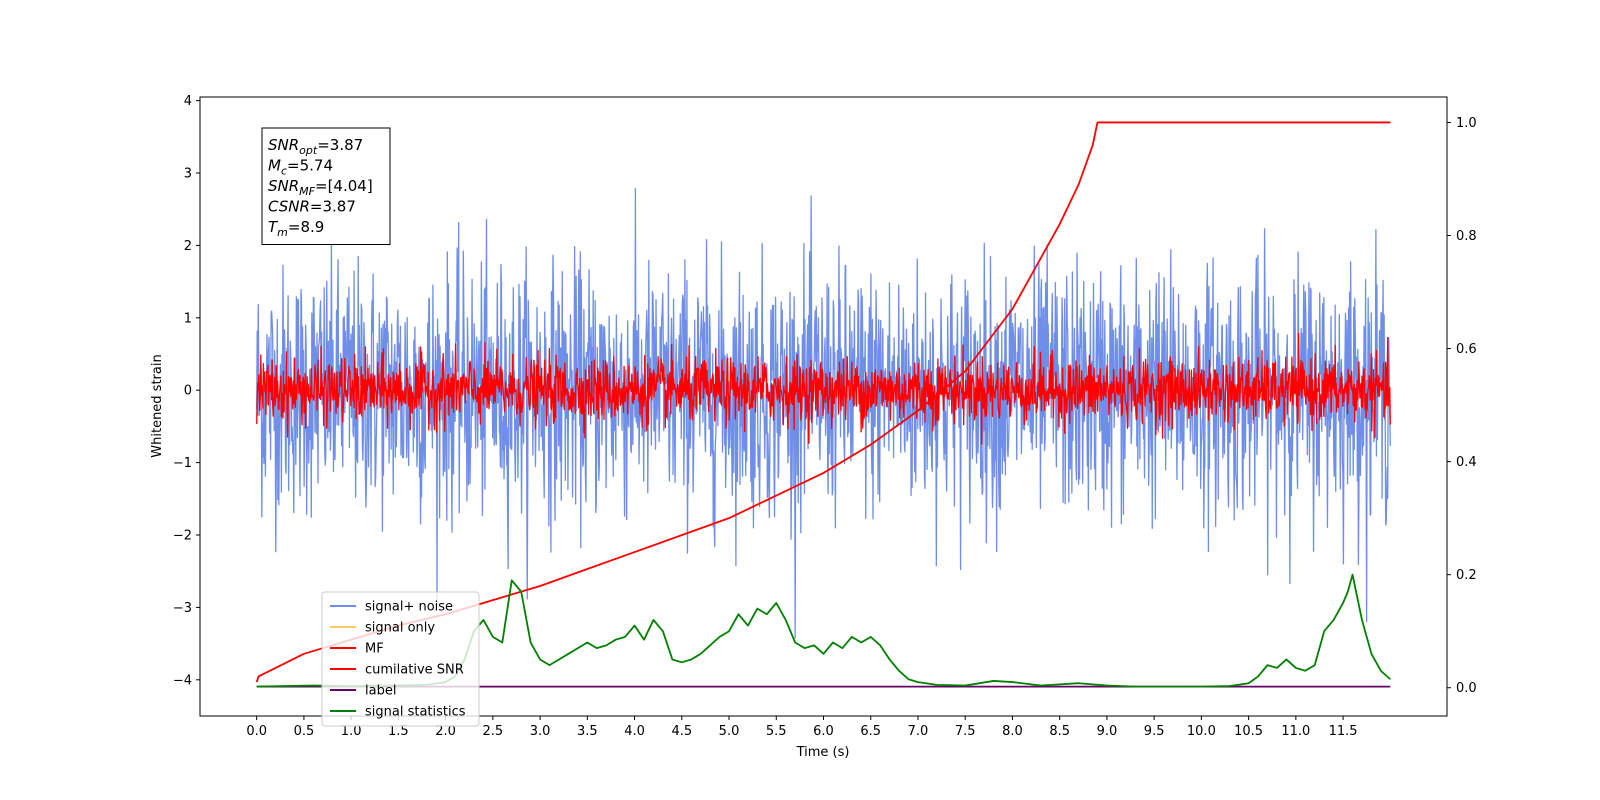  I want to click on x-tick-label: 10.5, so click(1248, 731).